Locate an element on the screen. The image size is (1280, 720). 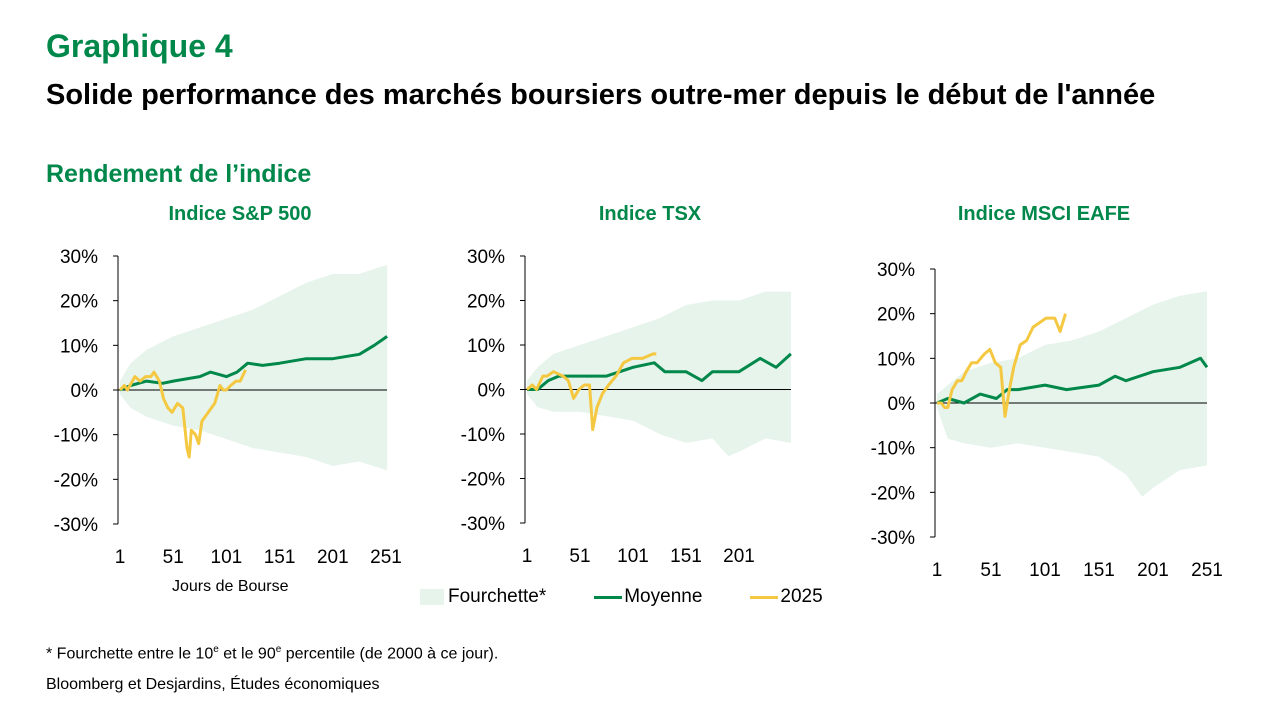
legend-item-mean: Moyenne is located at coordinates (648, 597).